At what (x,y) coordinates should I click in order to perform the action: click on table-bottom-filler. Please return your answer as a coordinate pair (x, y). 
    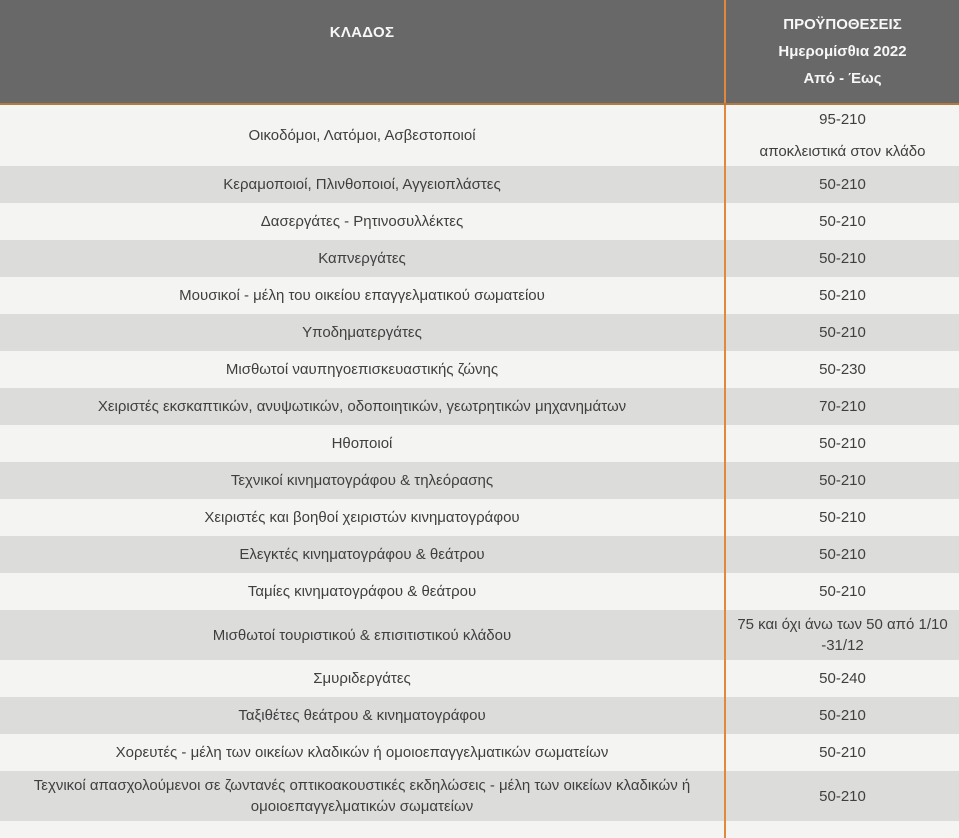
    Looking at the image, I should click on (479, 829).